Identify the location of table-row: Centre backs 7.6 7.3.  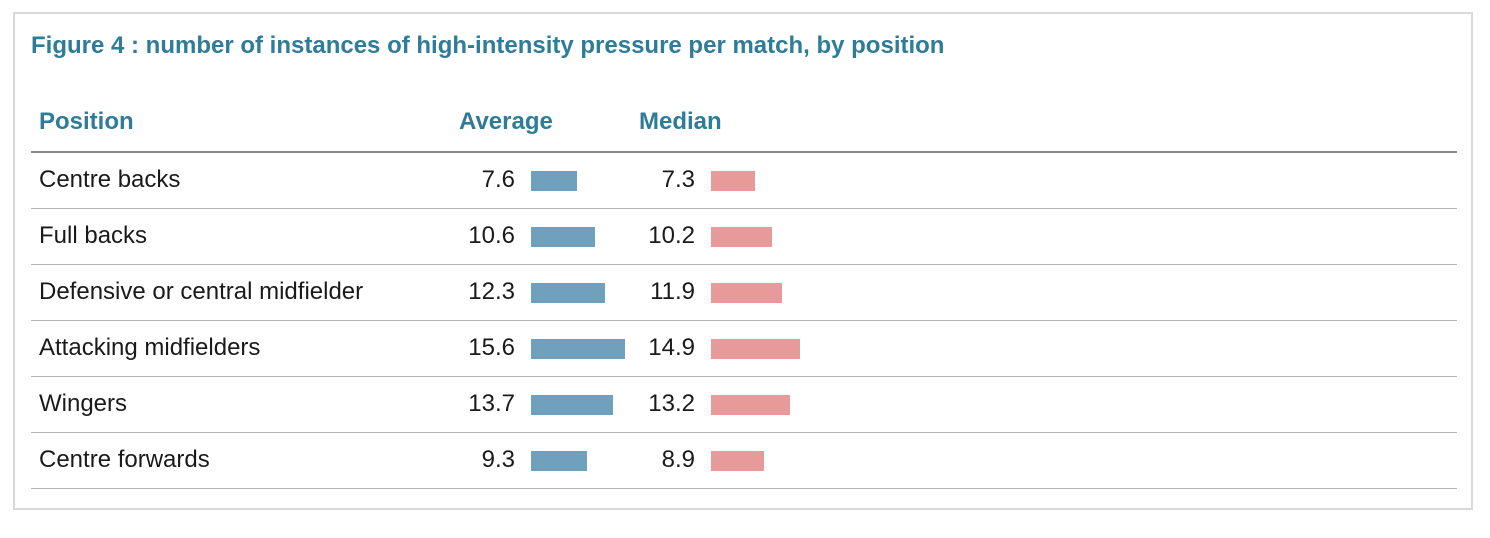
(744, 181).